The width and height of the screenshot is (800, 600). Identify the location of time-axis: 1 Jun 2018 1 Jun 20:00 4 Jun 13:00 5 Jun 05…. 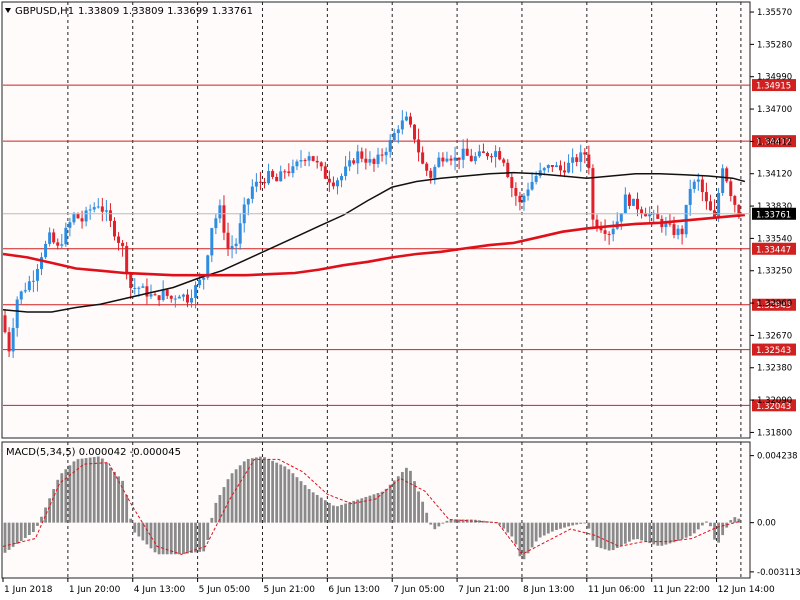
(388, 586).